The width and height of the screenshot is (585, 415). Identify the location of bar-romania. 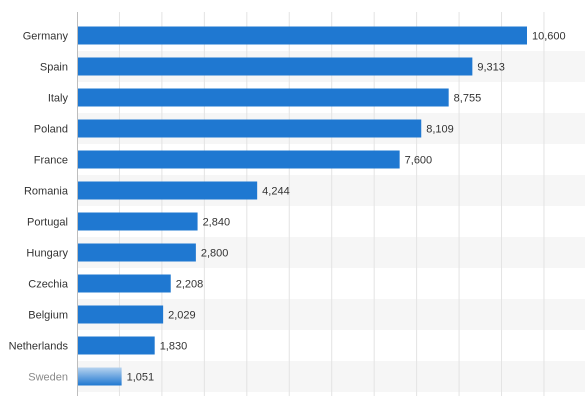
(168, 190).